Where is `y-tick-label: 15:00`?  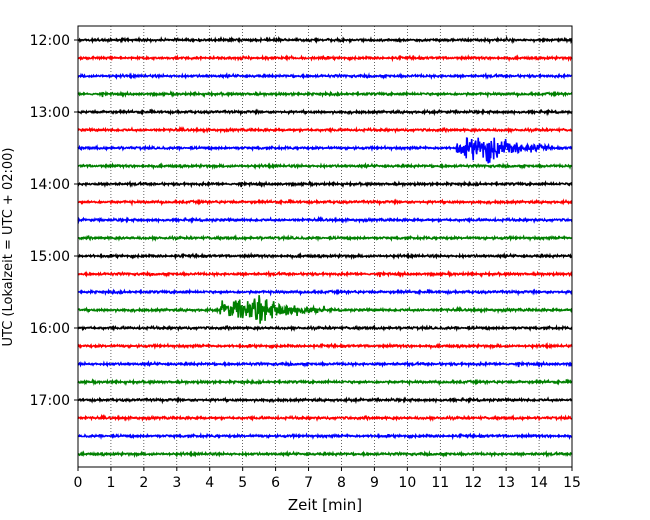
y-tick-label: 15:00 is located at coordinates (50, 257).